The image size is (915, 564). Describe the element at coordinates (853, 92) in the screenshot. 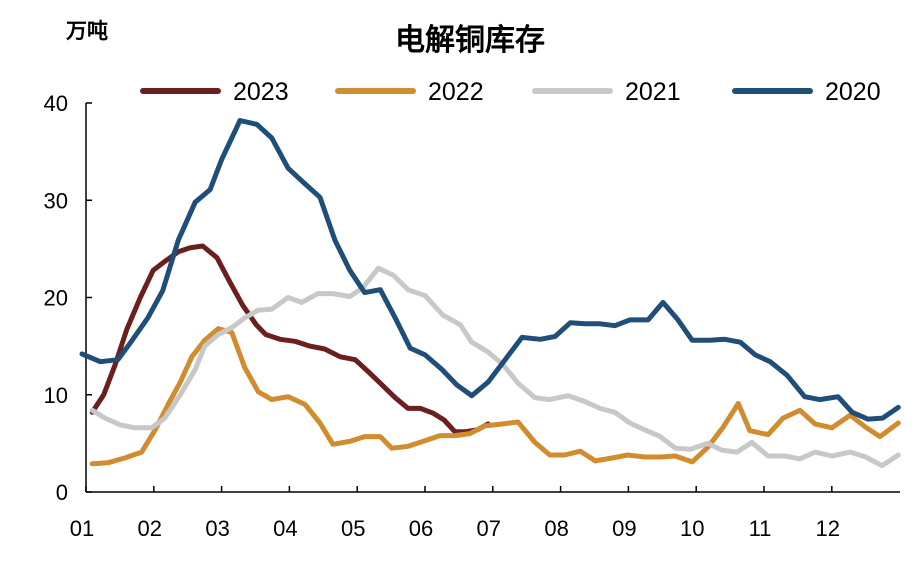

I see `legend-label-2020: 2020` at that location.